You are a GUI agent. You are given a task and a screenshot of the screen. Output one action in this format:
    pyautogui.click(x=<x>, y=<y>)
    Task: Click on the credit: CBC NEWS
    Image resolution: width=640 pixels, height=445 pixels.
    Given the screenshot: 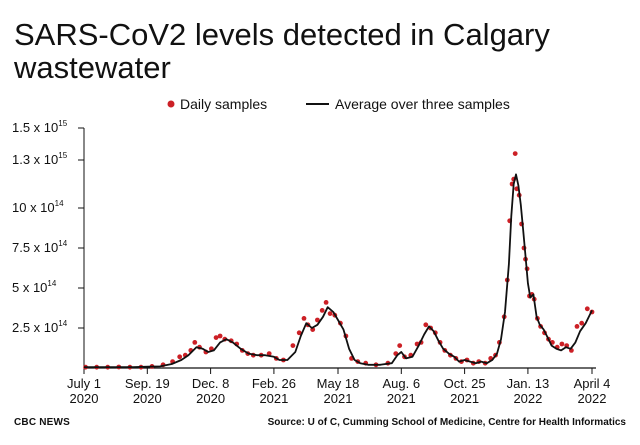 What is the action you would take?
    pyautogui.click(x=42, y=422)
    